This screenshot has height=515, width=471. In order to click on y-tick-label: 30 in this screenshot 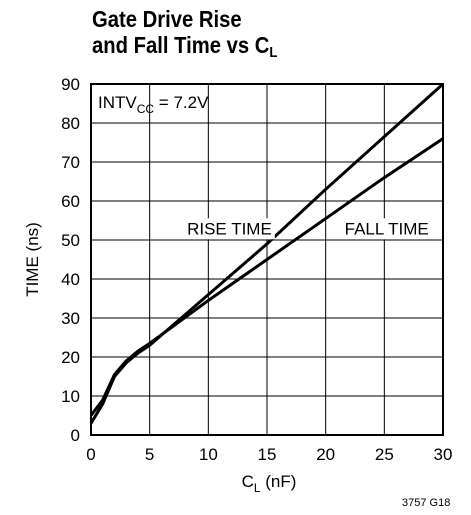, I will do `click(70, 318)`.